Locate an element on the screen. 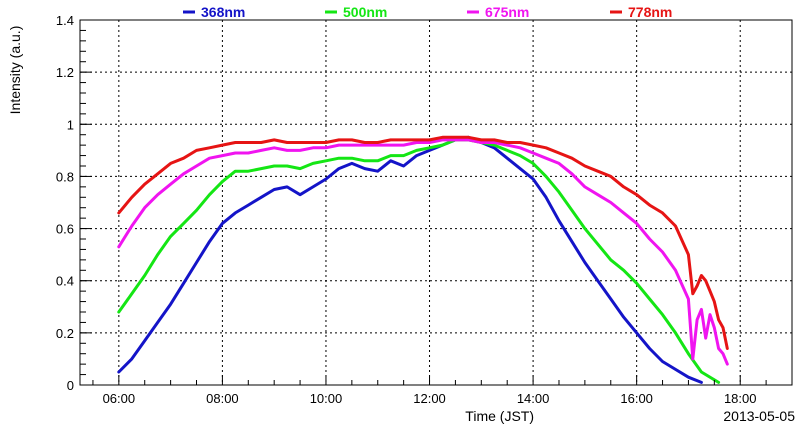 The image size is (800, 434). y-tick-label: 1.4 is located at coordinates (65, 20).